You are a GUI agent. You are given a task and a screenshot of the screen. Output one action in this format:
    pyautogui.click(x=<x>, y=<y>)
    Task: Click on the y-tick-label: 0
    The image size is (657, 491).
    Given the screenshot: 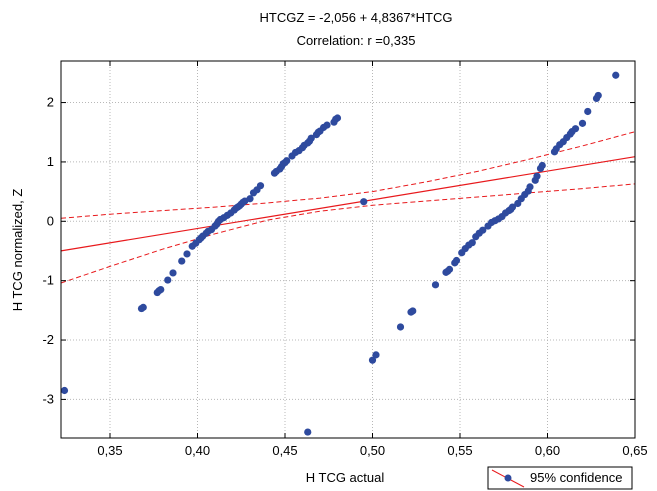 What is the action you would take?
    pyautogui.click(x=50, y=220)
    